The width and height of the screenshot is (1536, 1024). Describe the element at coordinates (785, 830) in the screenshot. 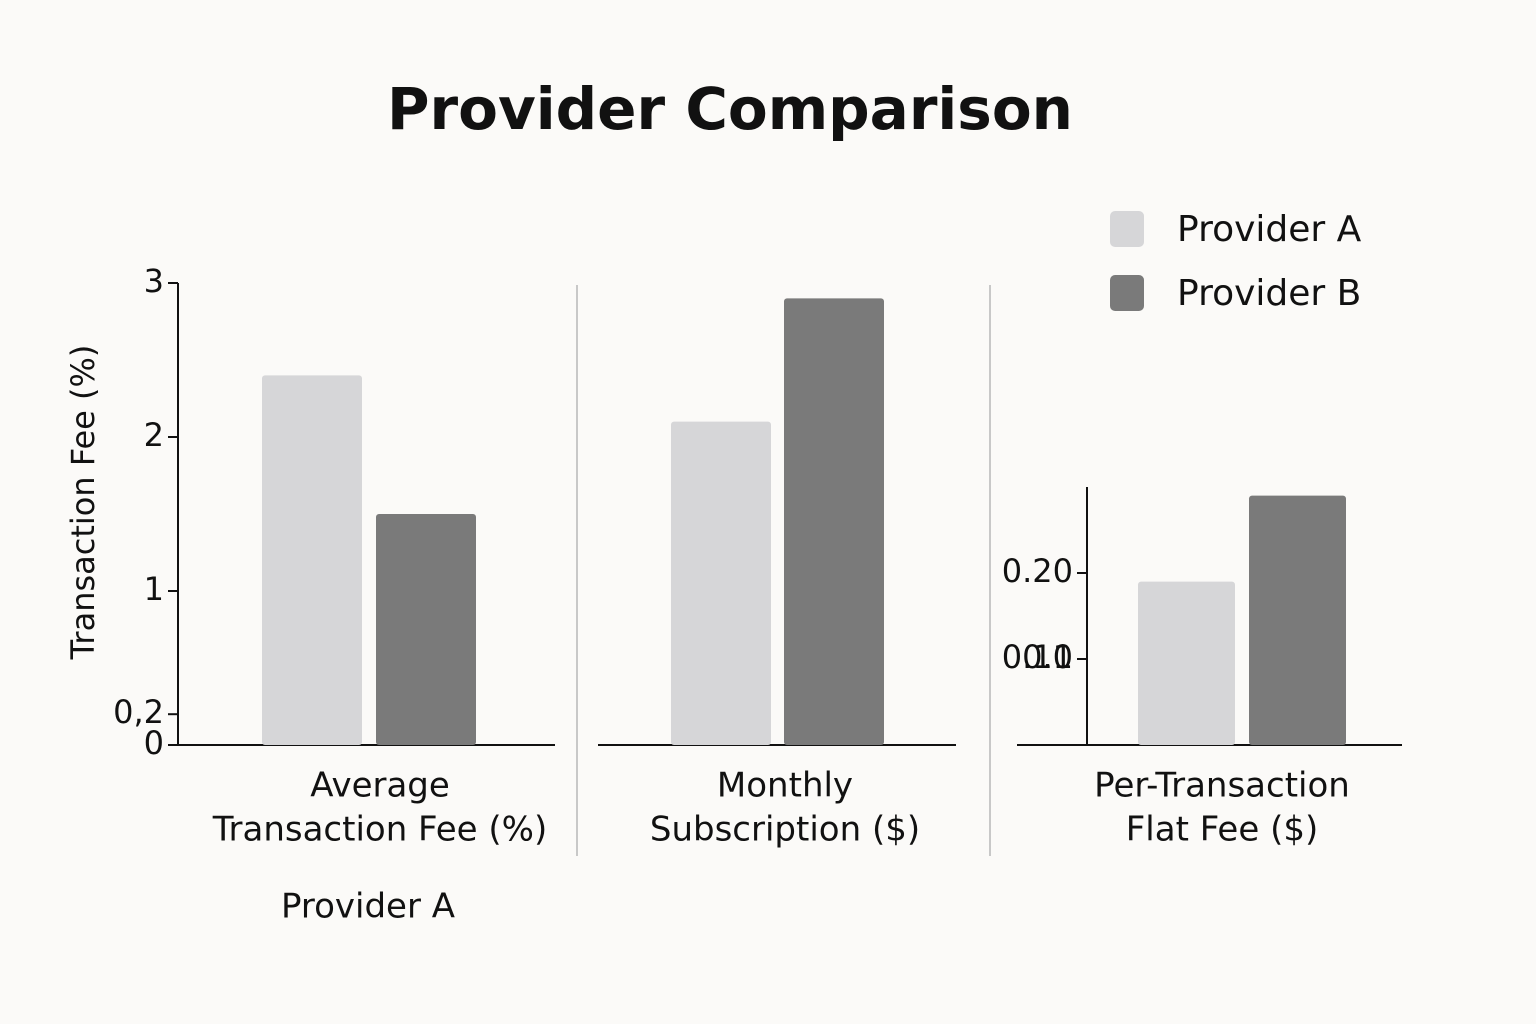

I see `x-axis-label: Subscription ($)` at that location.